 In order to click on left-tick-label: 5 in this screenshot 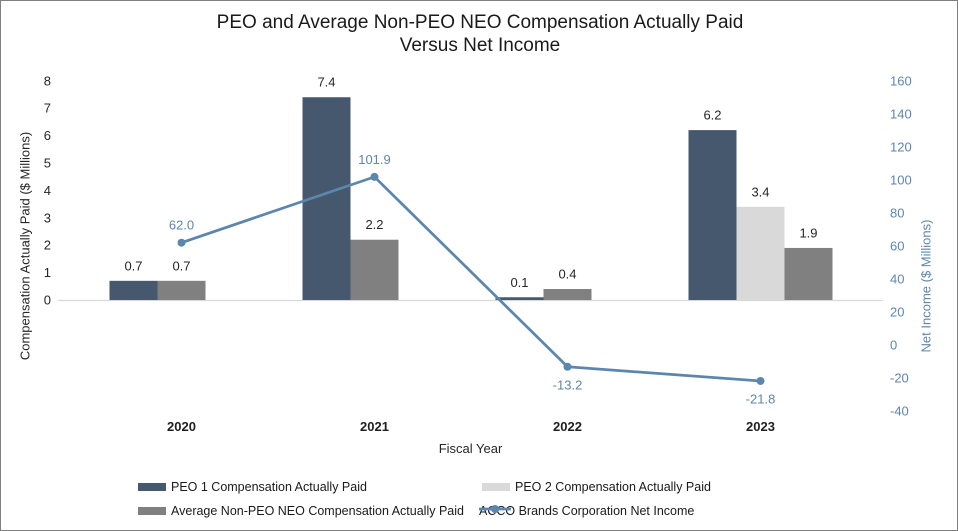, I will do `click(47, 163)`.